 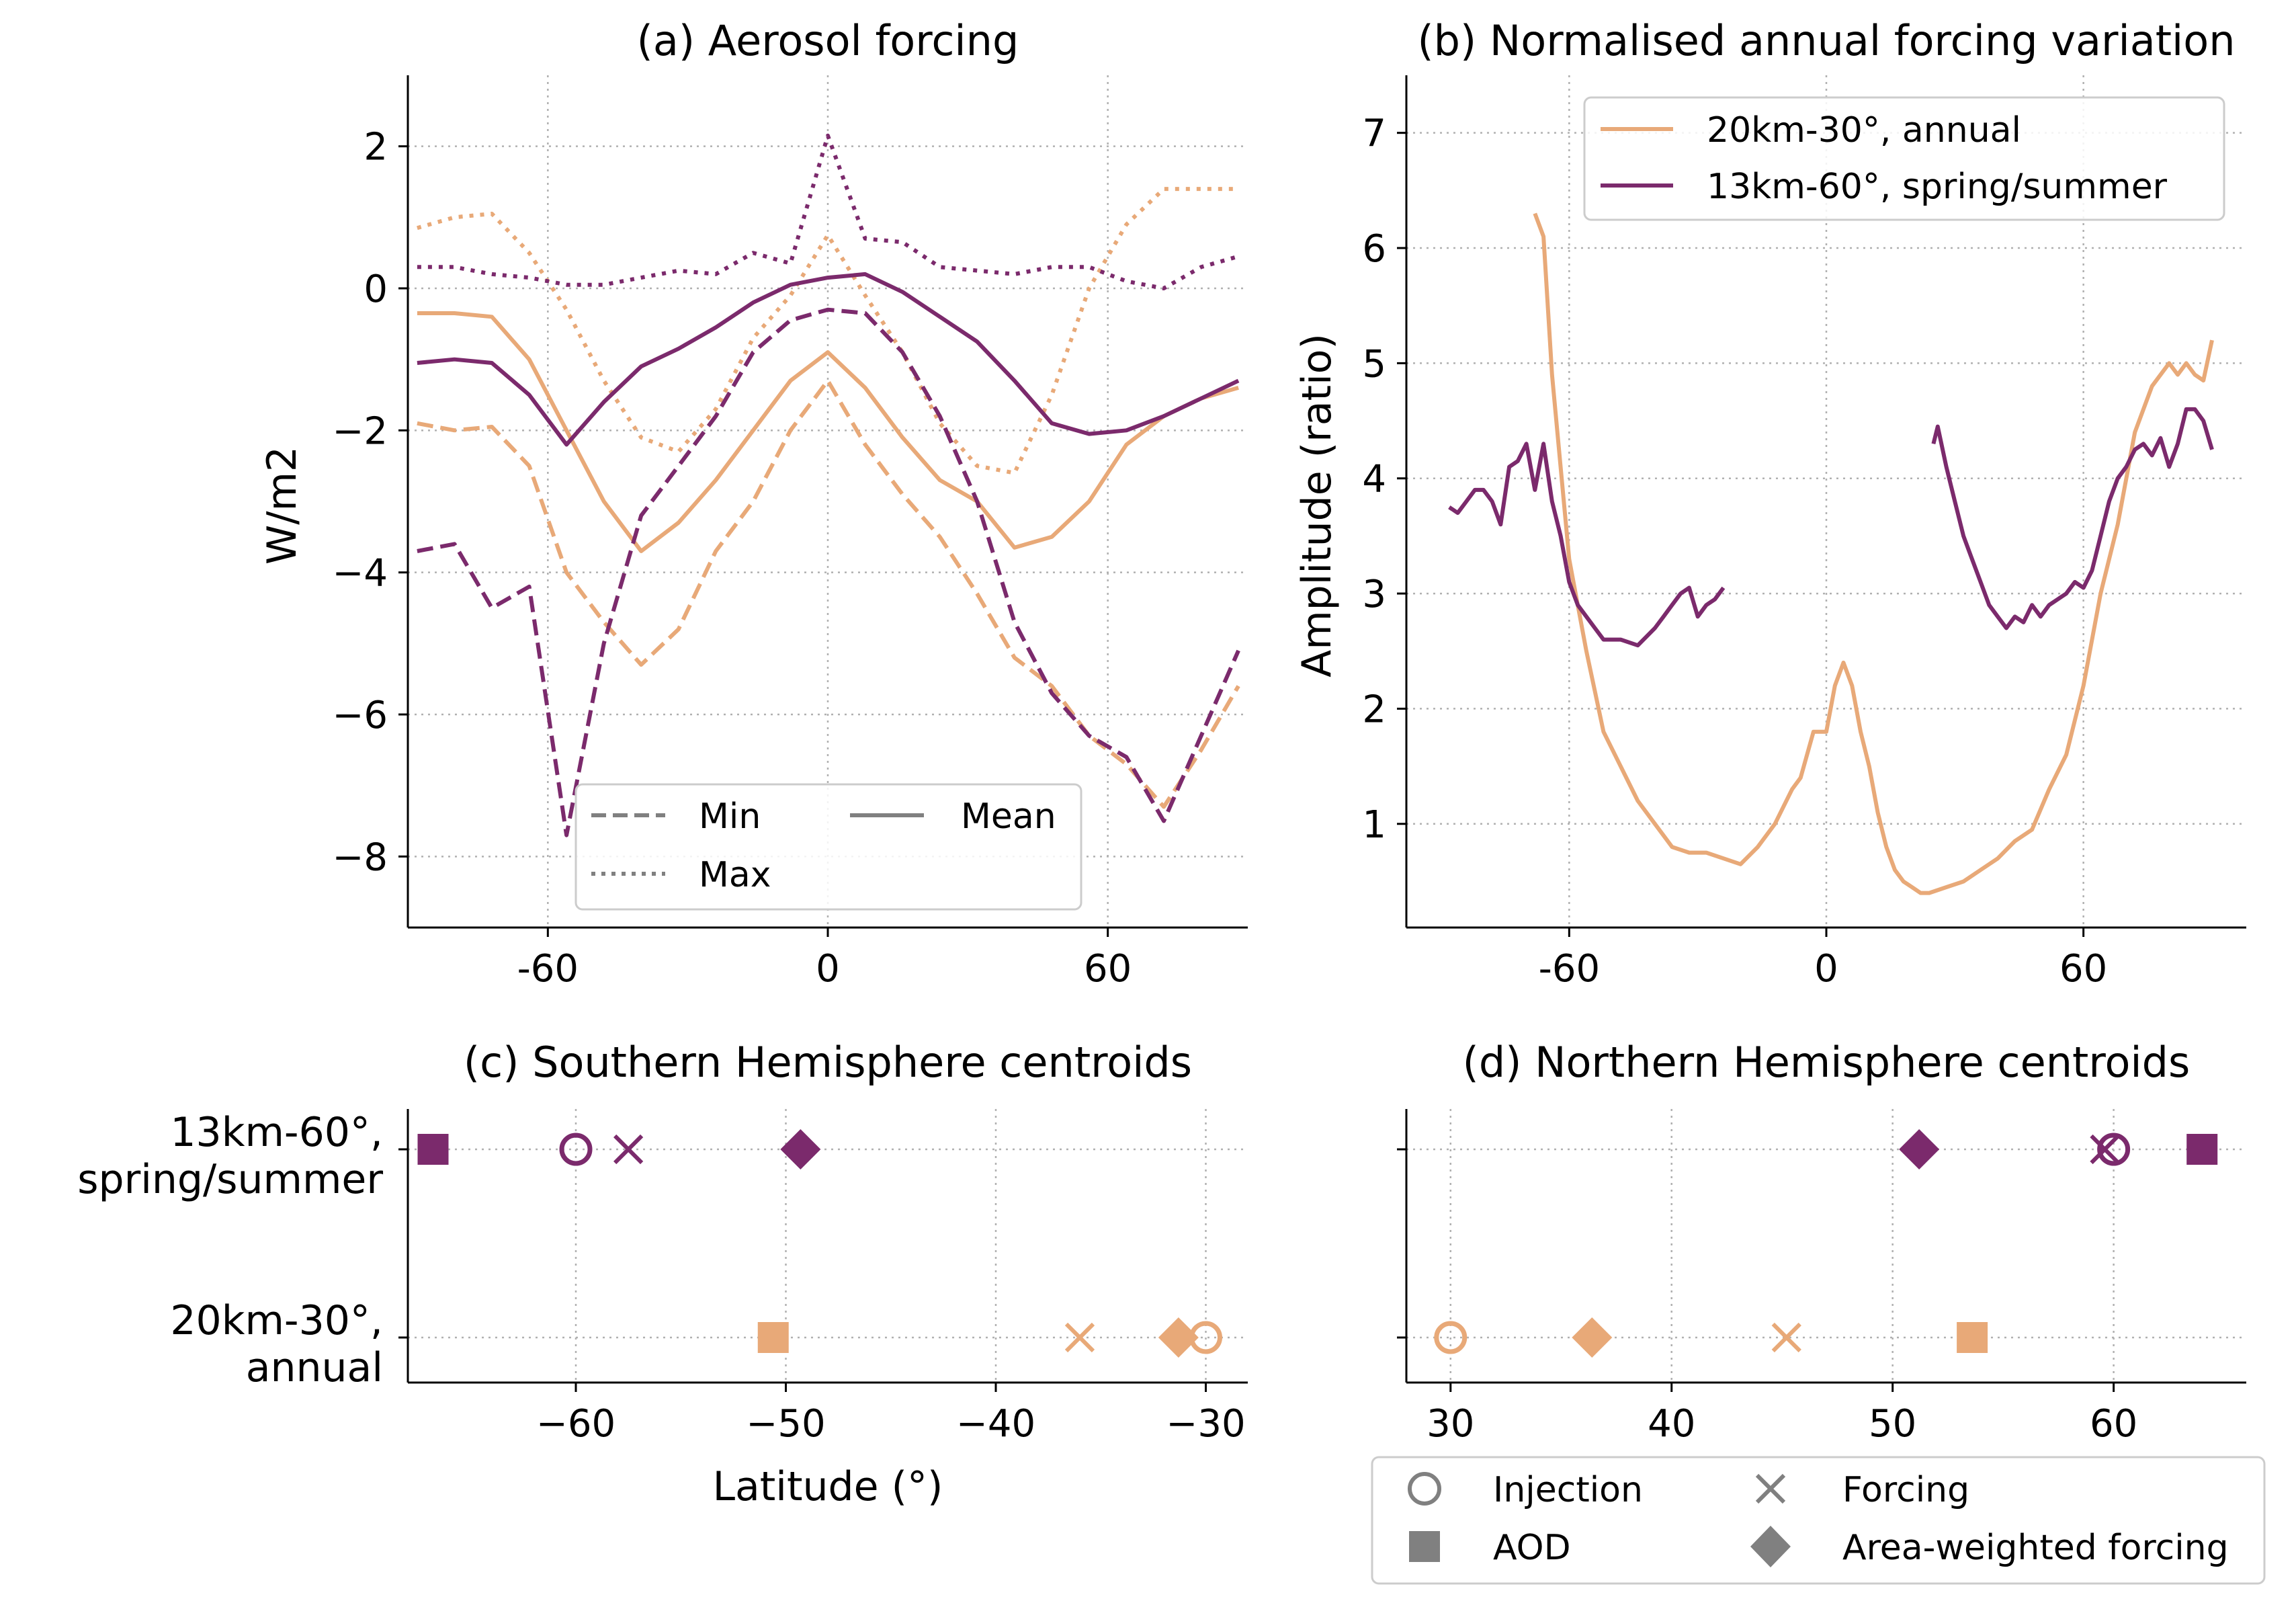 What do you see at coordinates (1374, 710) in the screenshot?
I see `panel-b-ytick-label: 2` at bounding box center [1374, 710].